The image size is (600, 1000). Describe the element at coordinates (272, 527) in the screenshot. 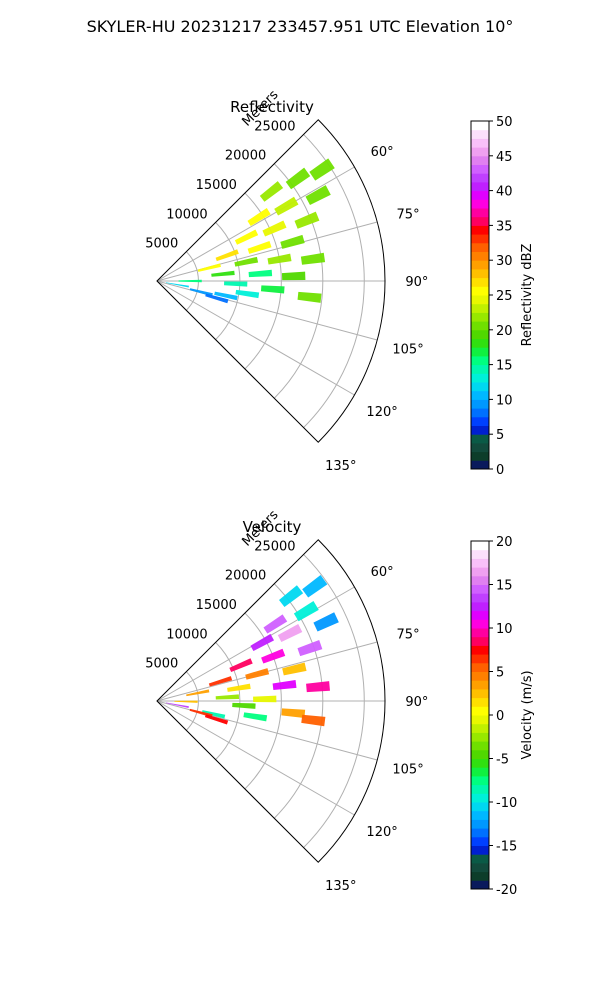

I see `velocity-title: Velocity` at that location.